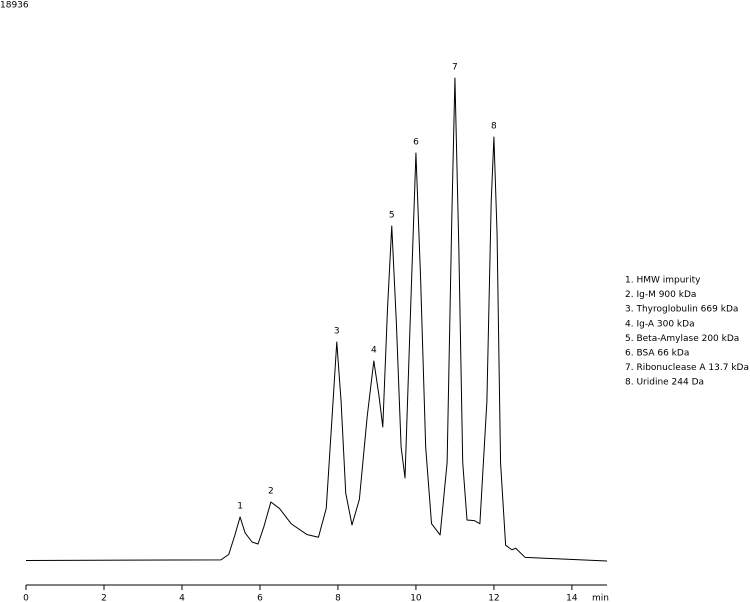  I want to click on peak-label: 3, so click(337, 331).